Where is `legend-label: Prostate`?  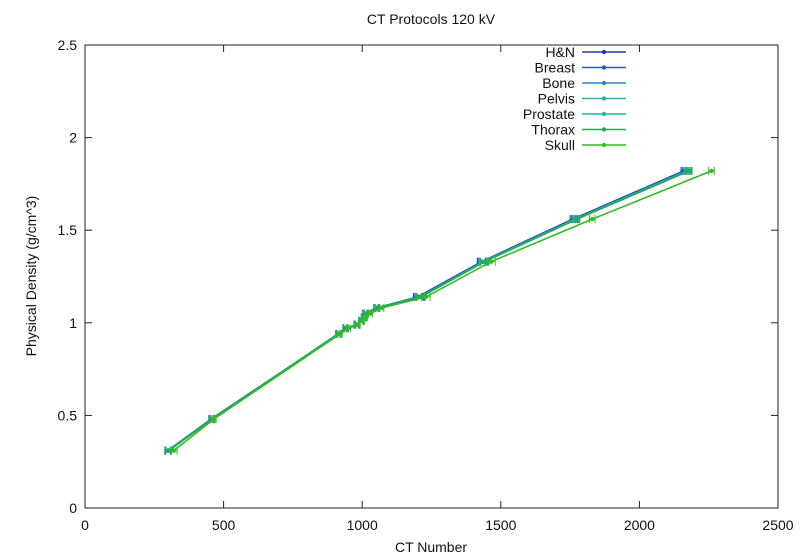
legend-label: Prostate is located at coordinates (549, 114).